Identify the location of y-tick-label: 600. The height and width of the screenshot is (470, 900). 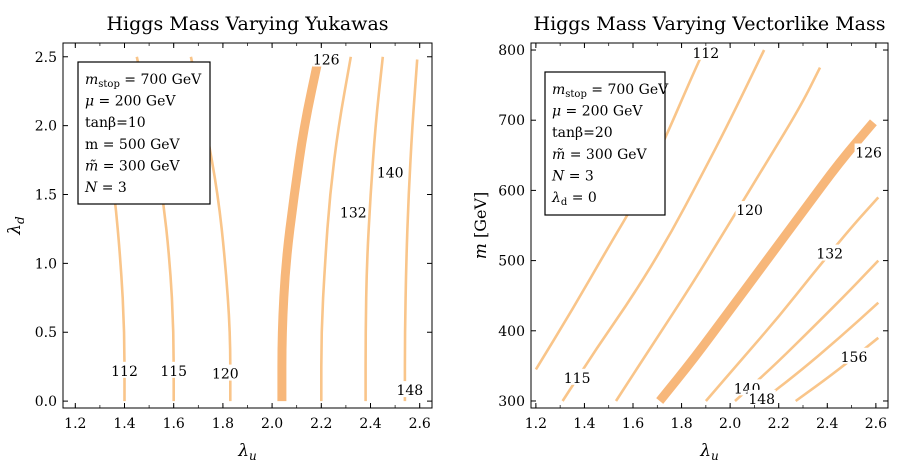
(511, 191).